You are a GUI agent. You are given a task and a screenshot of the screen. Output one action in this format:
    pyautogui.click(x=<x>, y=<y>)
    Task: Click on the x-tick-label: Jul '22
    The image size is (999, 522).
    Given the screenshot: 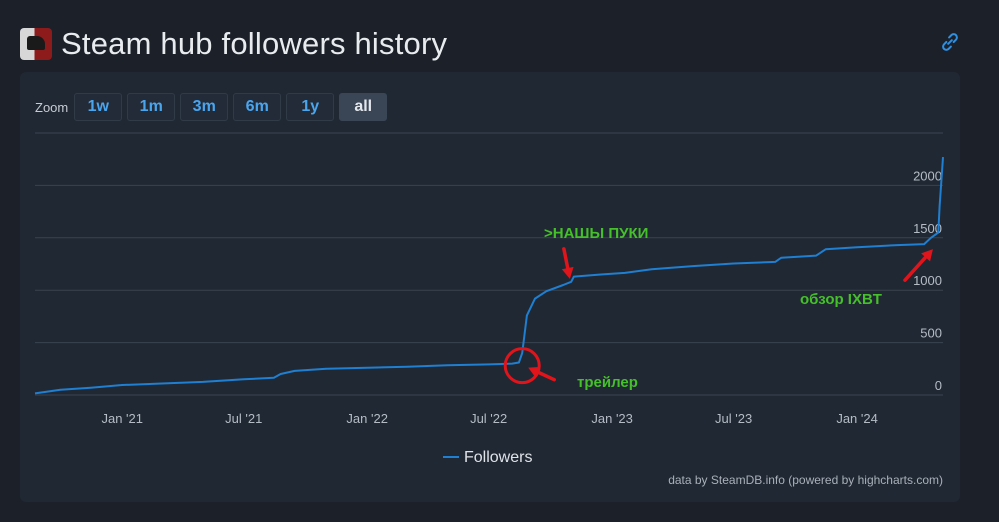 What is the action you would take?
    pyautogui.click(x=488, y=418)
    